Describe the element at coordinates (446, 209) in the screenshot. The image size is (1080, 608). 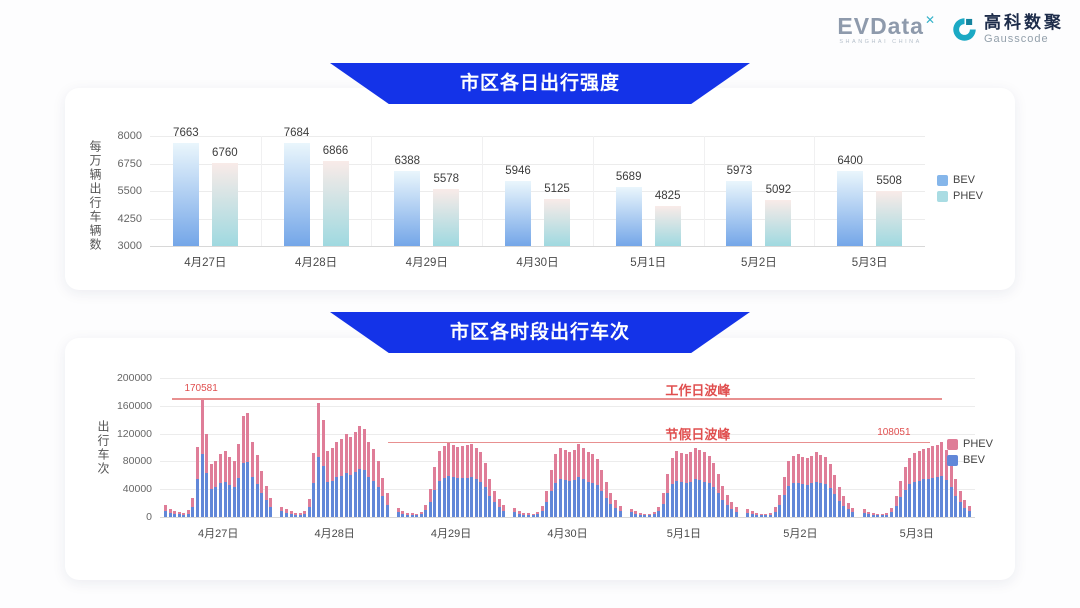
I see `phev-bar: 5578` at that location.